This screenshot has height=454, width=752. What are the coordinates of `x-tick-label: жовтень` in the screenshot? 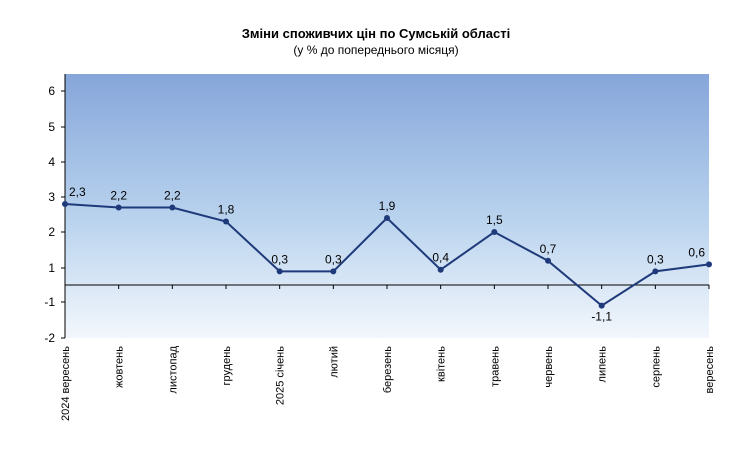 It's located at (120, 367).